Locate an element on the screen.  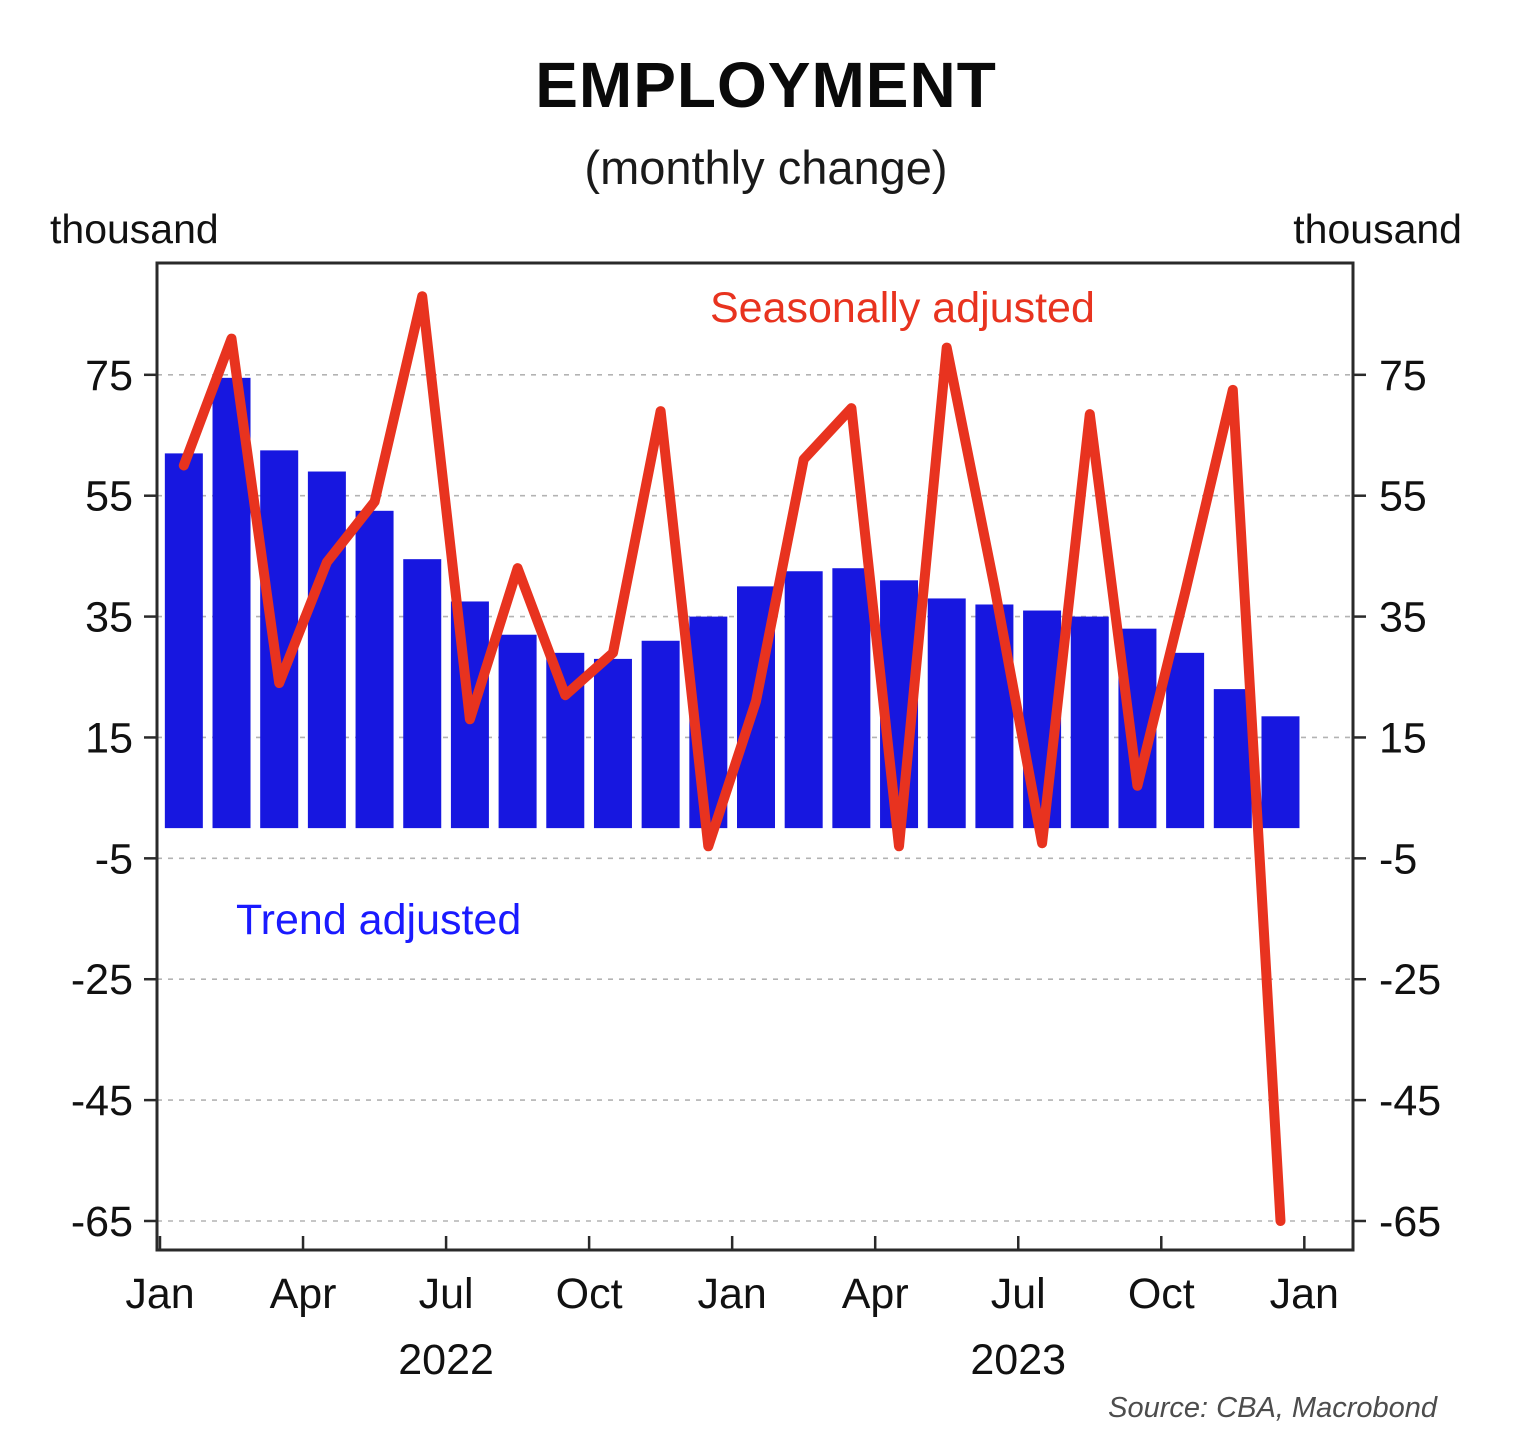
page-title: EMPLOYMENT is located at coordinates (766, 85).